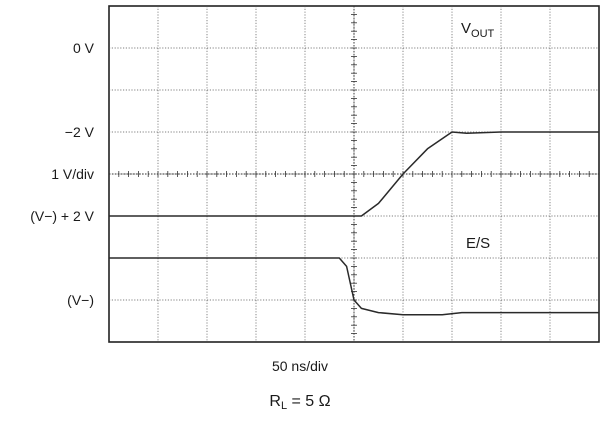  What do you see at coordinates (80, 300) in the screenshot?
I see `y-label-vminus: (V−)` at bounding box center [80, 300].